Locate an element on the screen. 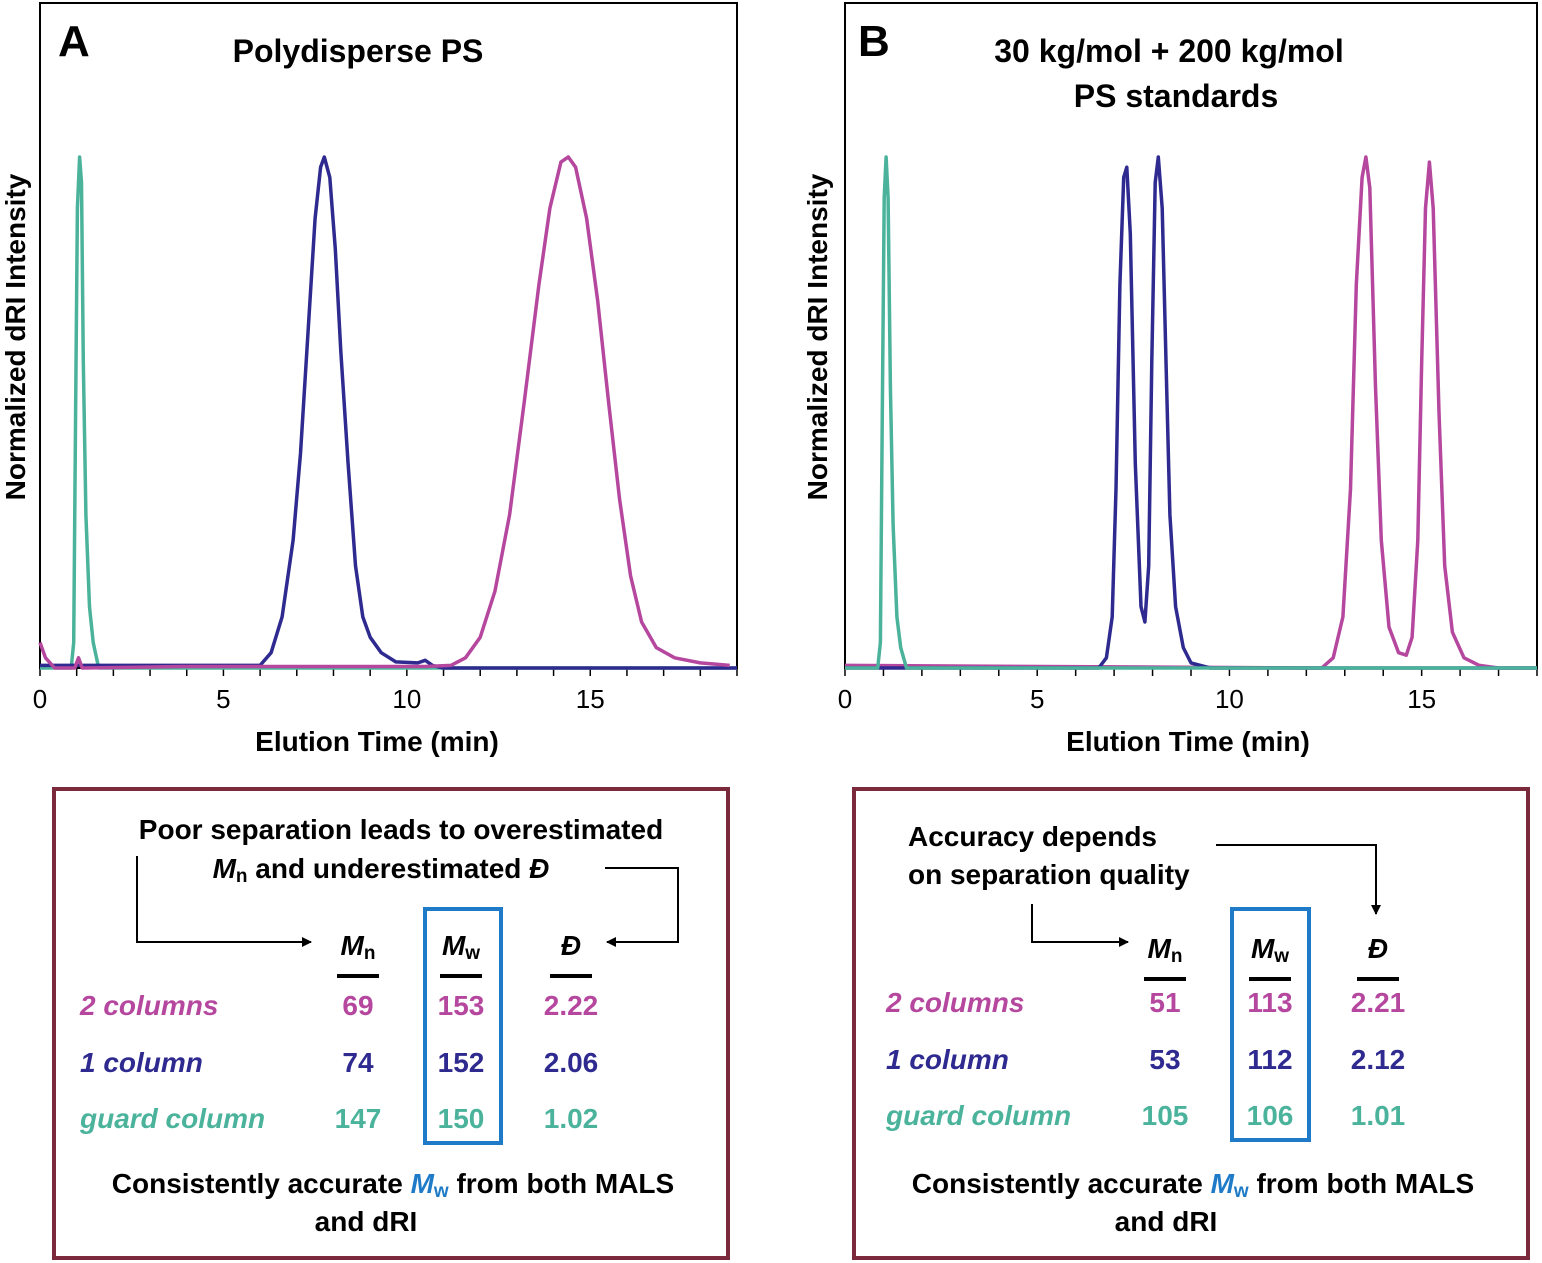 Image resolution: width=1542 pixels, height=1263 pixels. chart-b-ylabel: Normalized dRI Intensity is located at coordinates (817, 336).